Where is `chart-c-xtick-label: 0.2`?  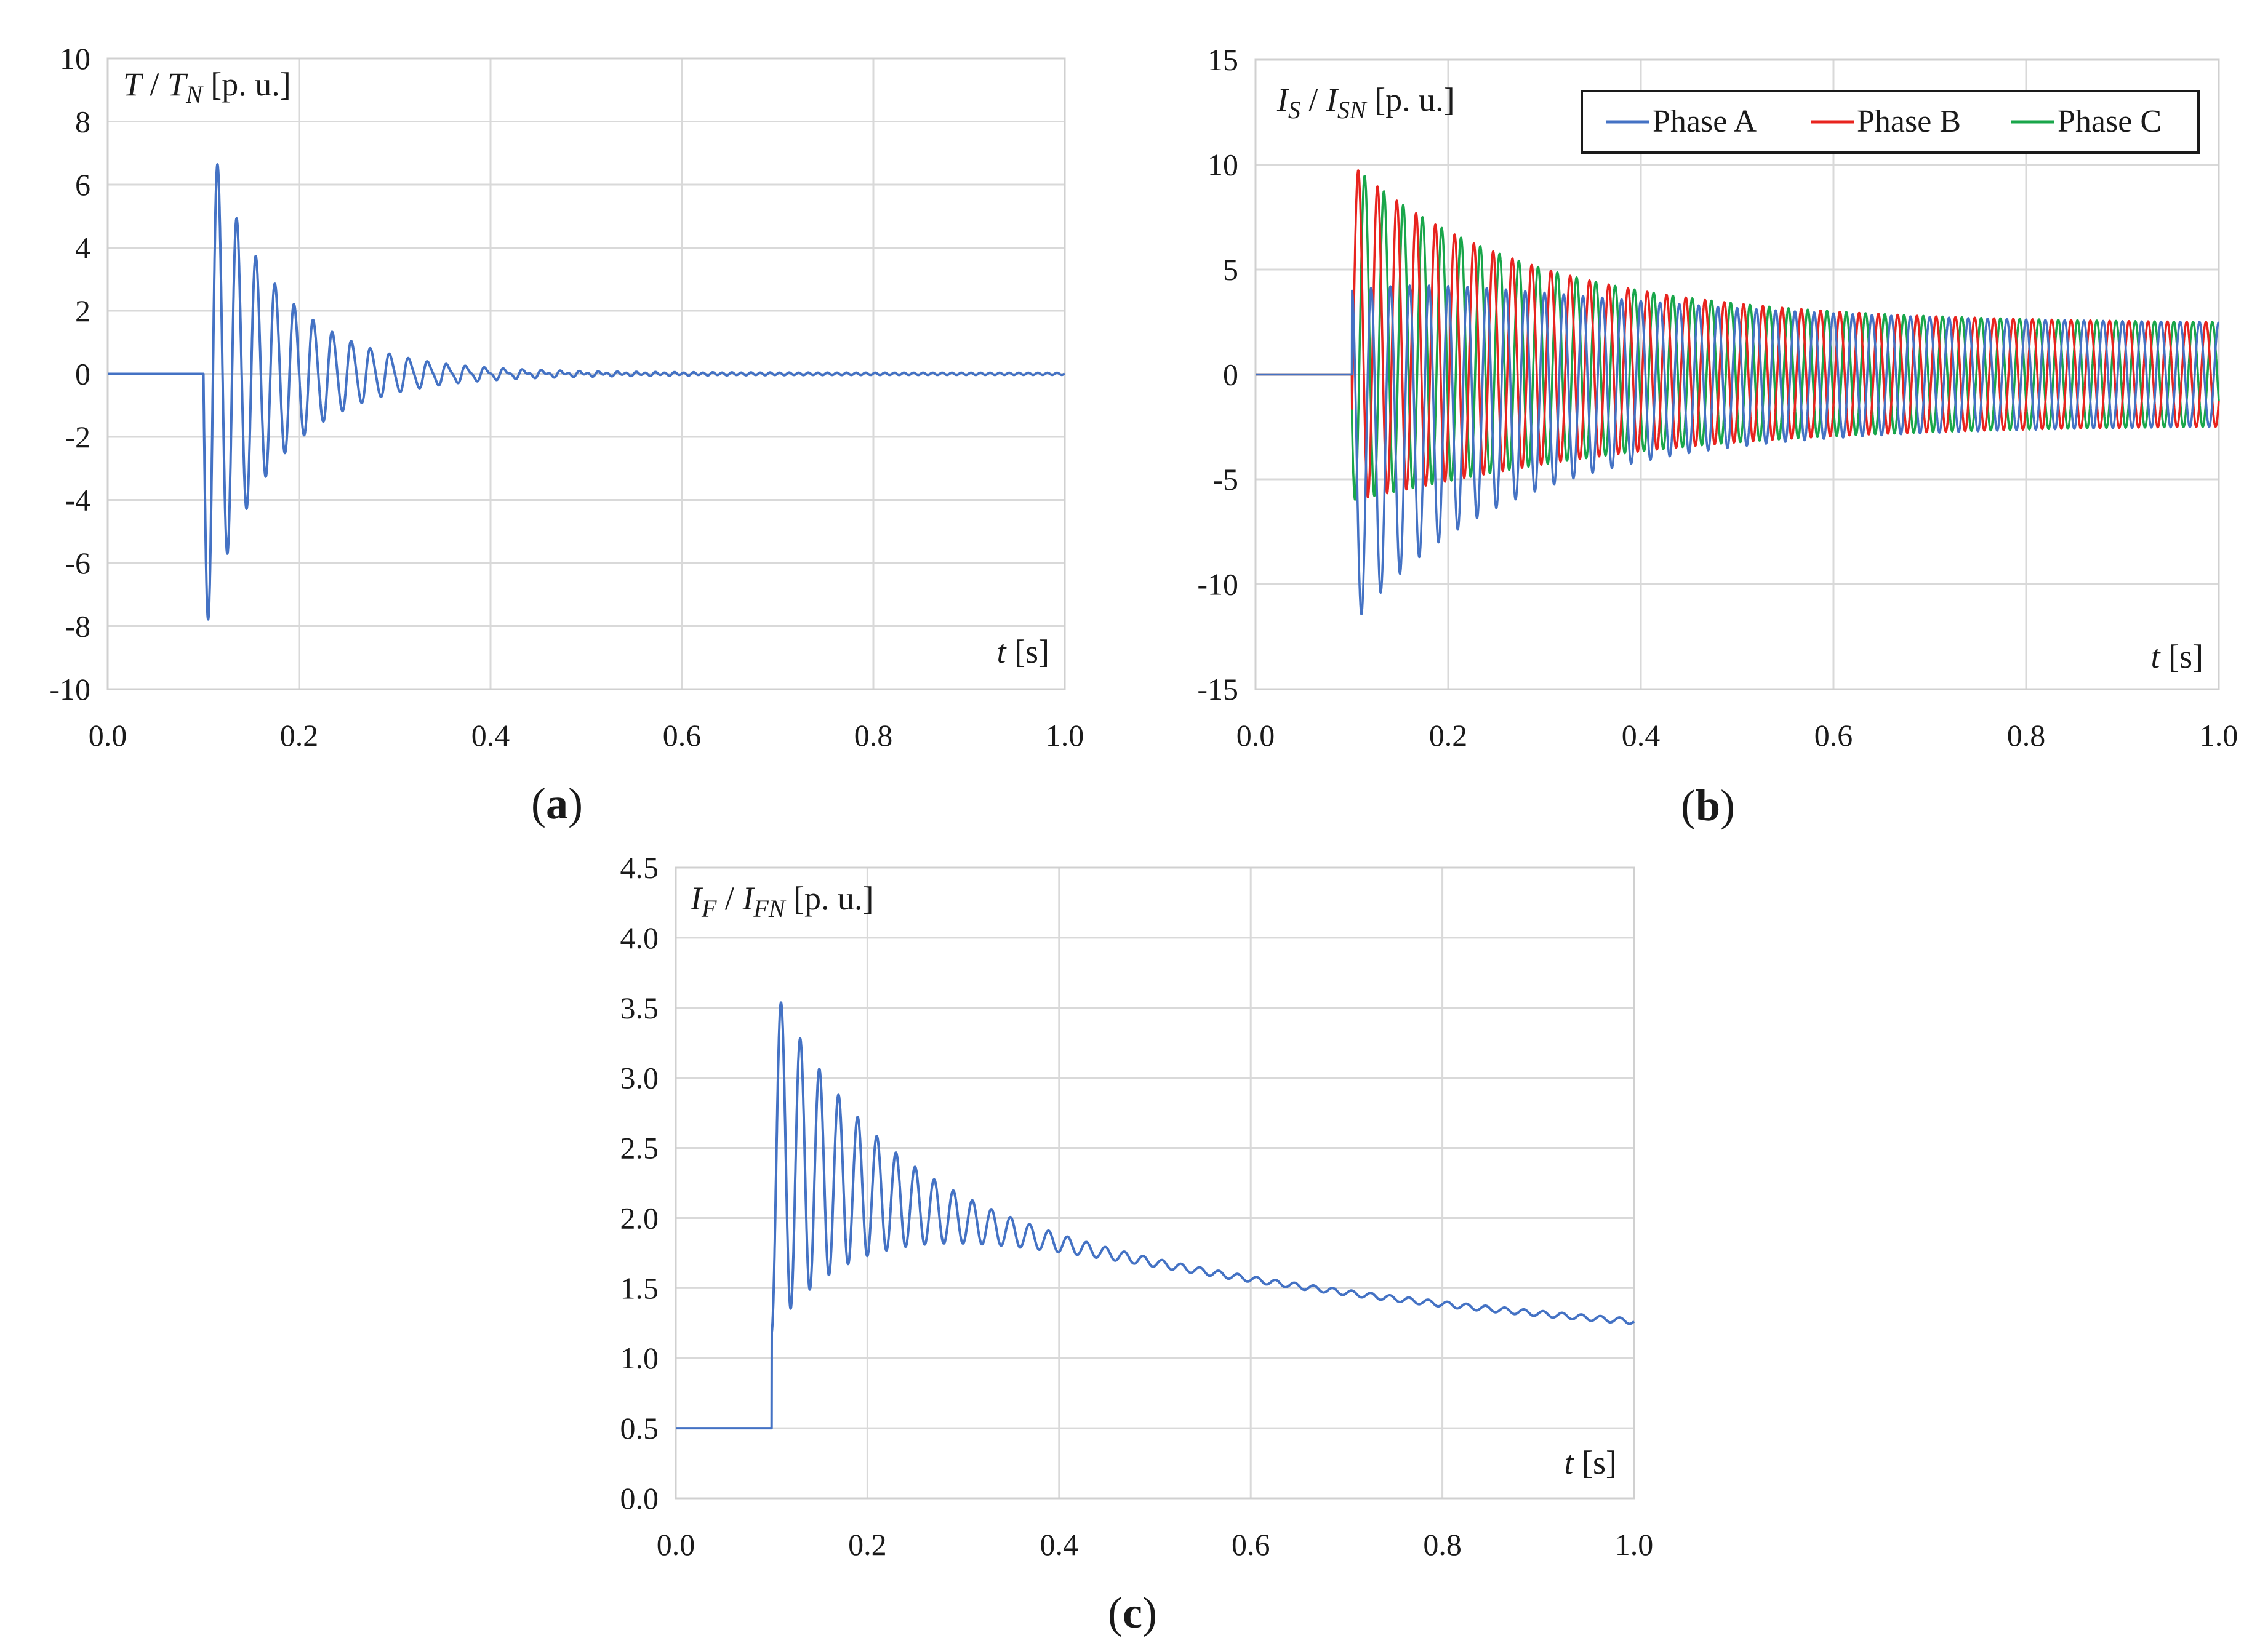
chart-c-xtick-label: 0.2 is located at coordinates (867, 1544).